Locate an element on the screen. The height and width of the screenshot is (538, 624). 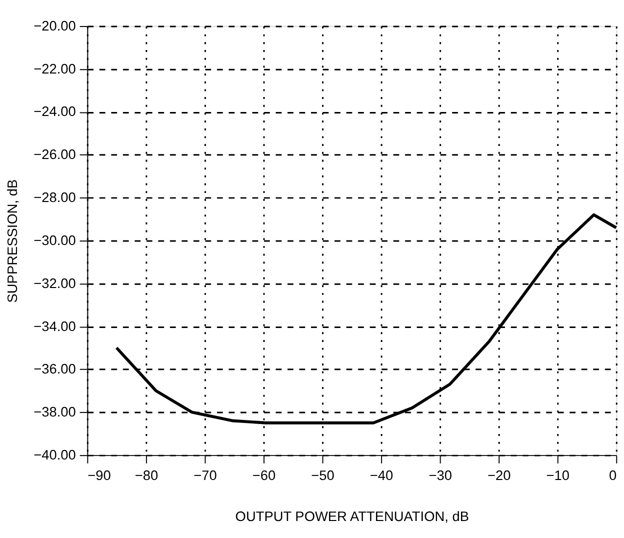
x-tick-label: −40 is located at coordinates (382, 476).